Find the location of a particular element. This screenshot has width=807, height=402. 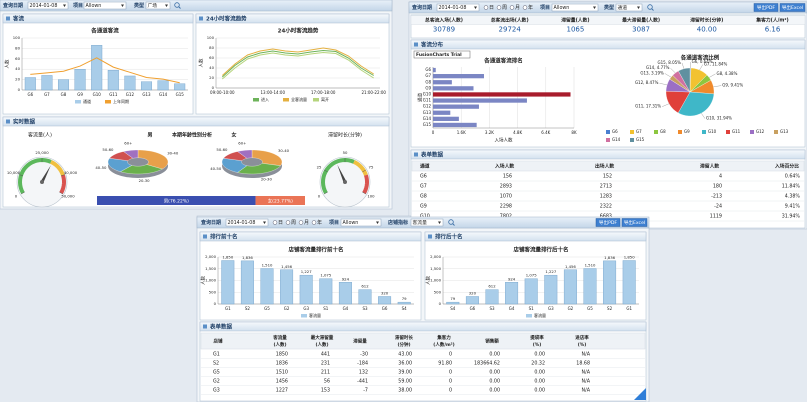

table-cell: G7 is located at coordinates (423, 187).